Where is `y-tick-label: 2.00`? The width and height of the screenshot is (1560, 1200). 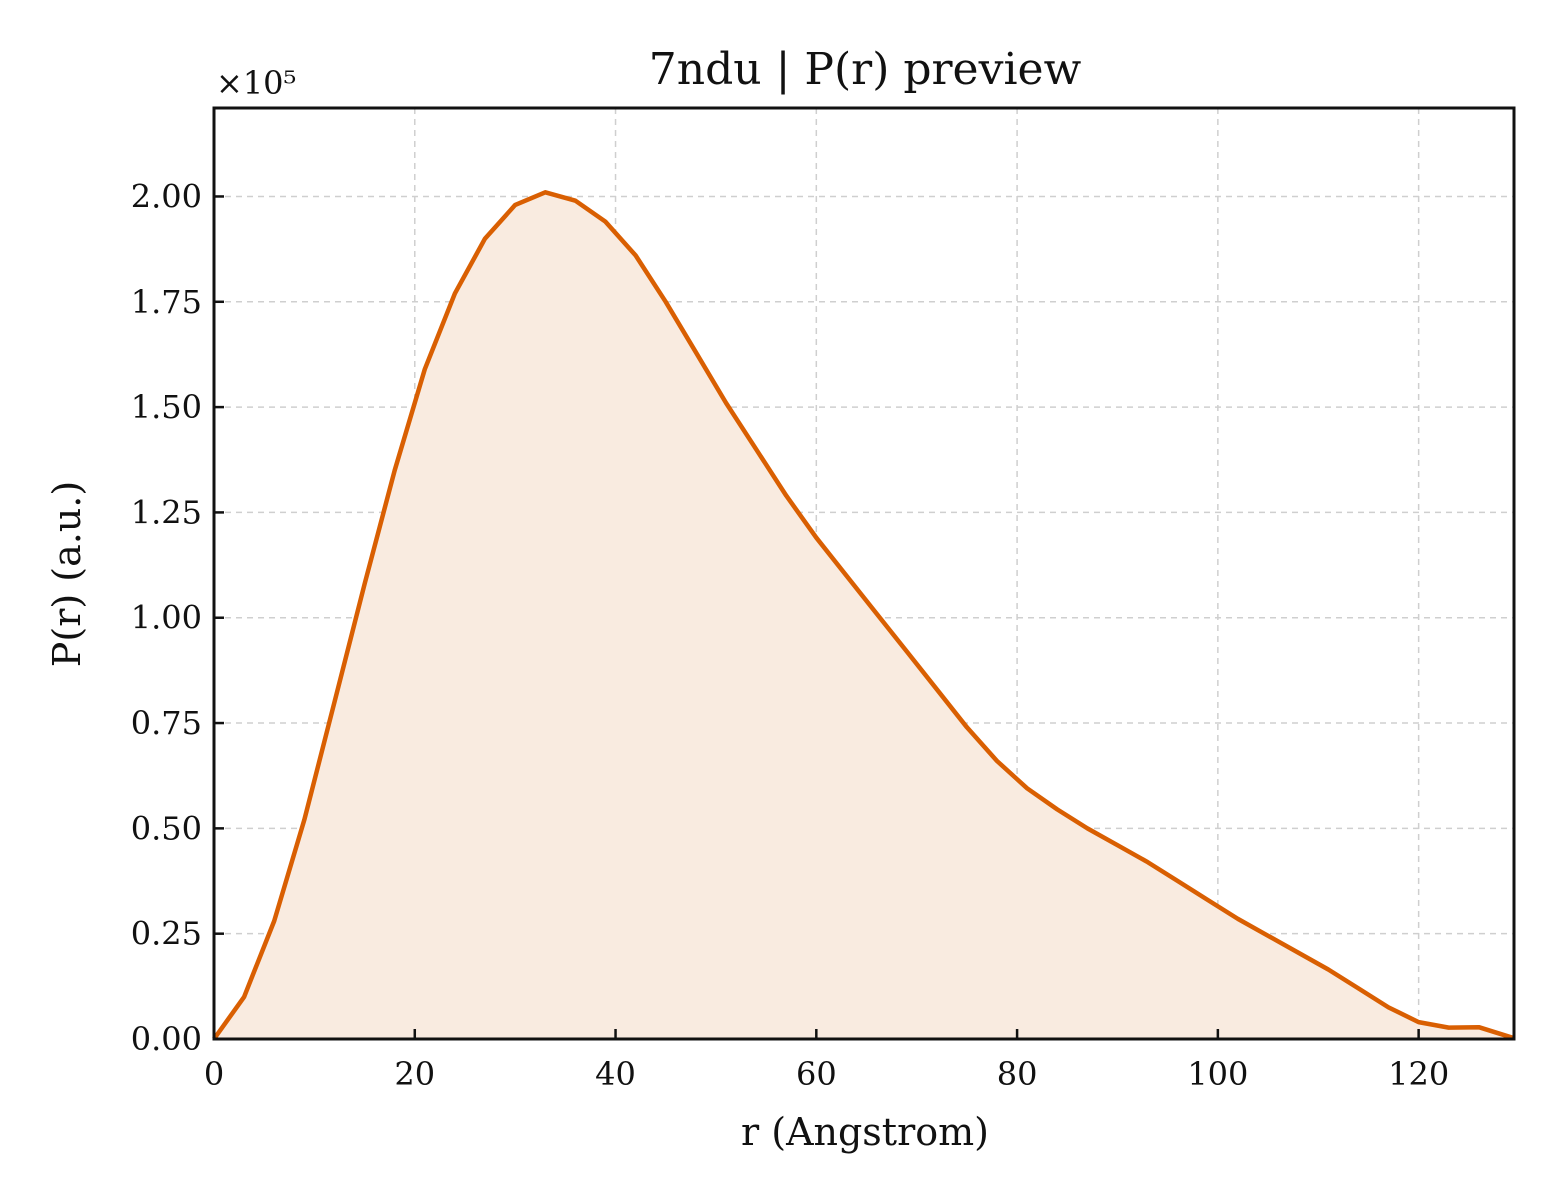 y-tick-label: 2.00 is located at coordinates (166, 196).